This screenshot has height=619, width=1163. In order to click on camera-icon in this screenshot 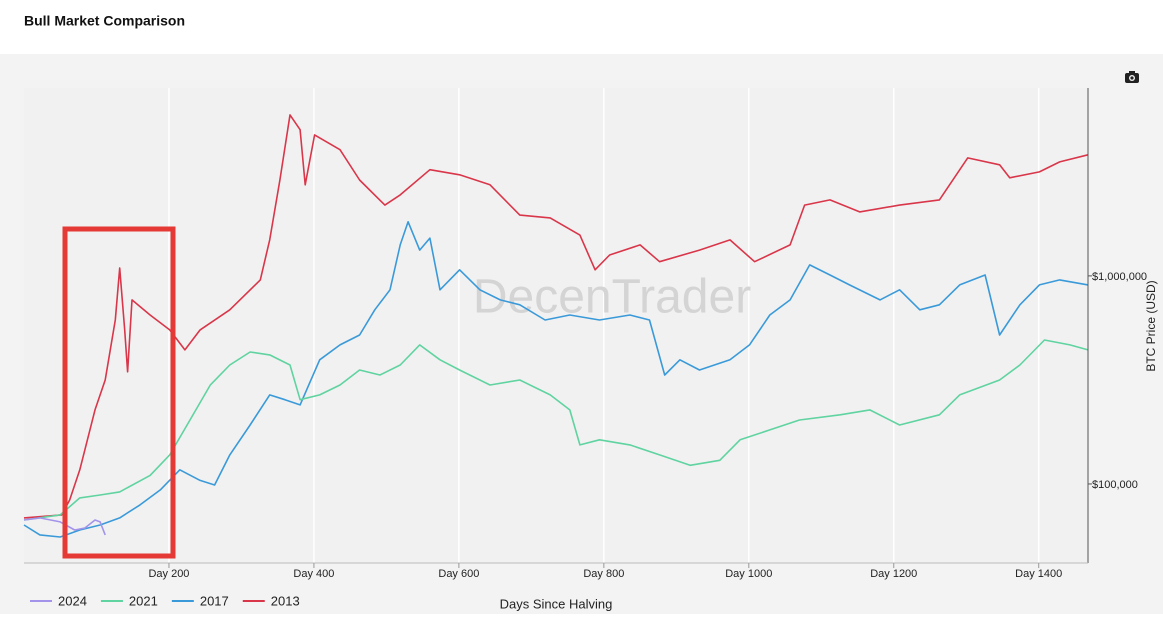, I will do `click(1132, 77)`.